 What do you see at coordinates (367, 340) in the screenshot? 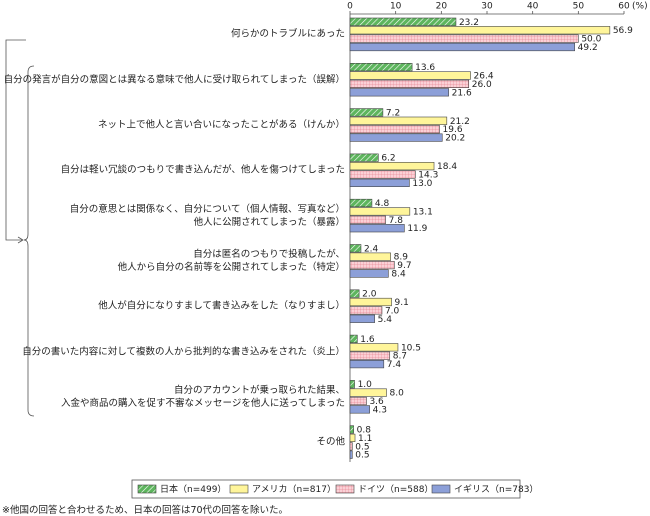
I see `value-label: 1.6` at bounding box center [367, 340].